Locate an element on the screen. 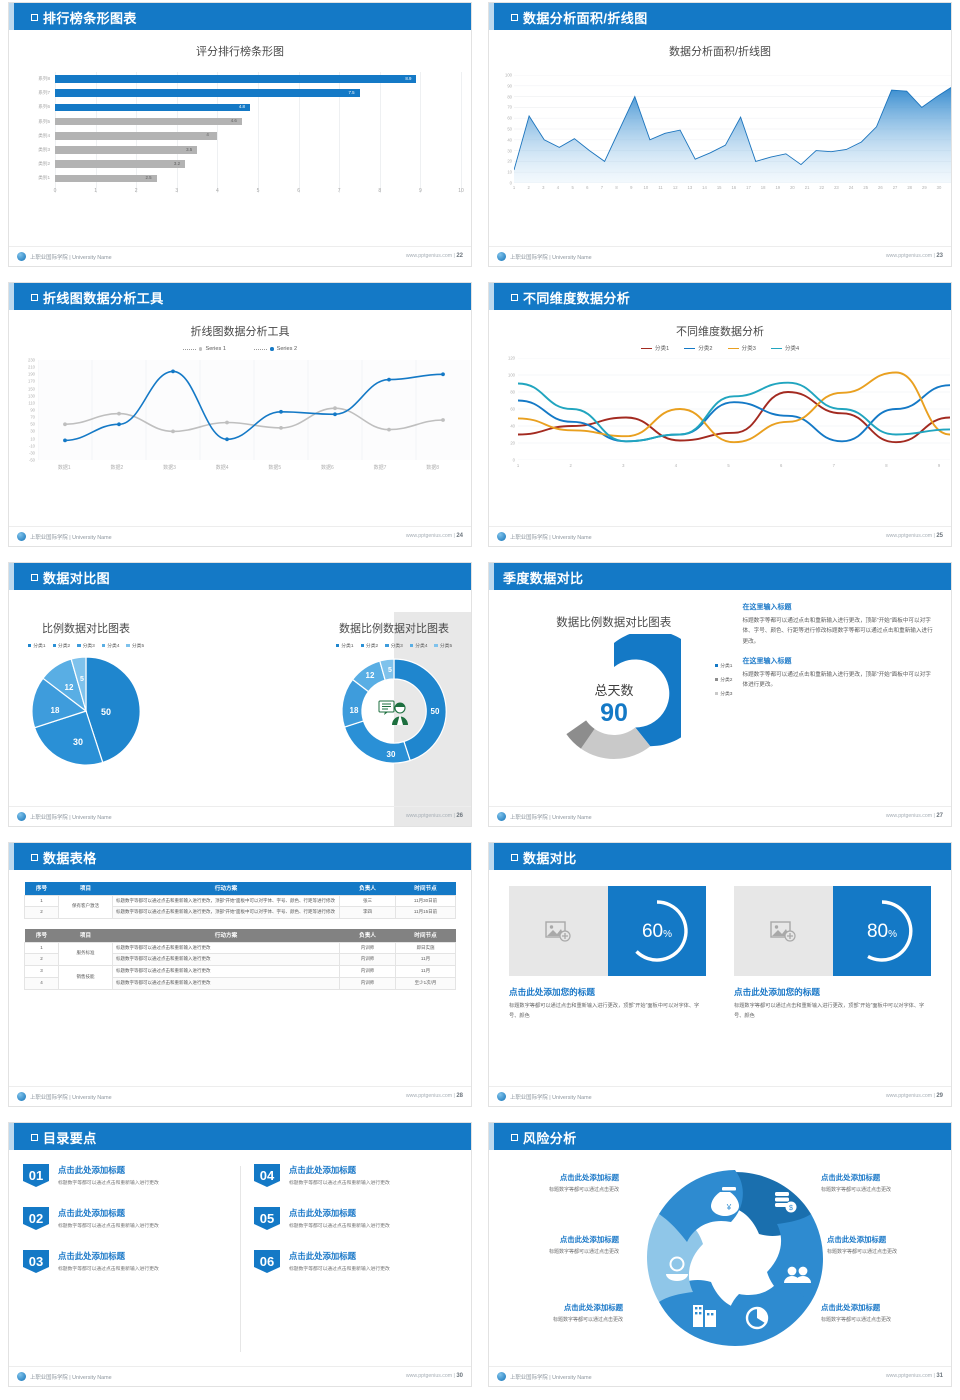 The height and width of the screenshot is (1400, 960). slide-31: 风险分析 ¥ is located at coordinates (720, 1260).